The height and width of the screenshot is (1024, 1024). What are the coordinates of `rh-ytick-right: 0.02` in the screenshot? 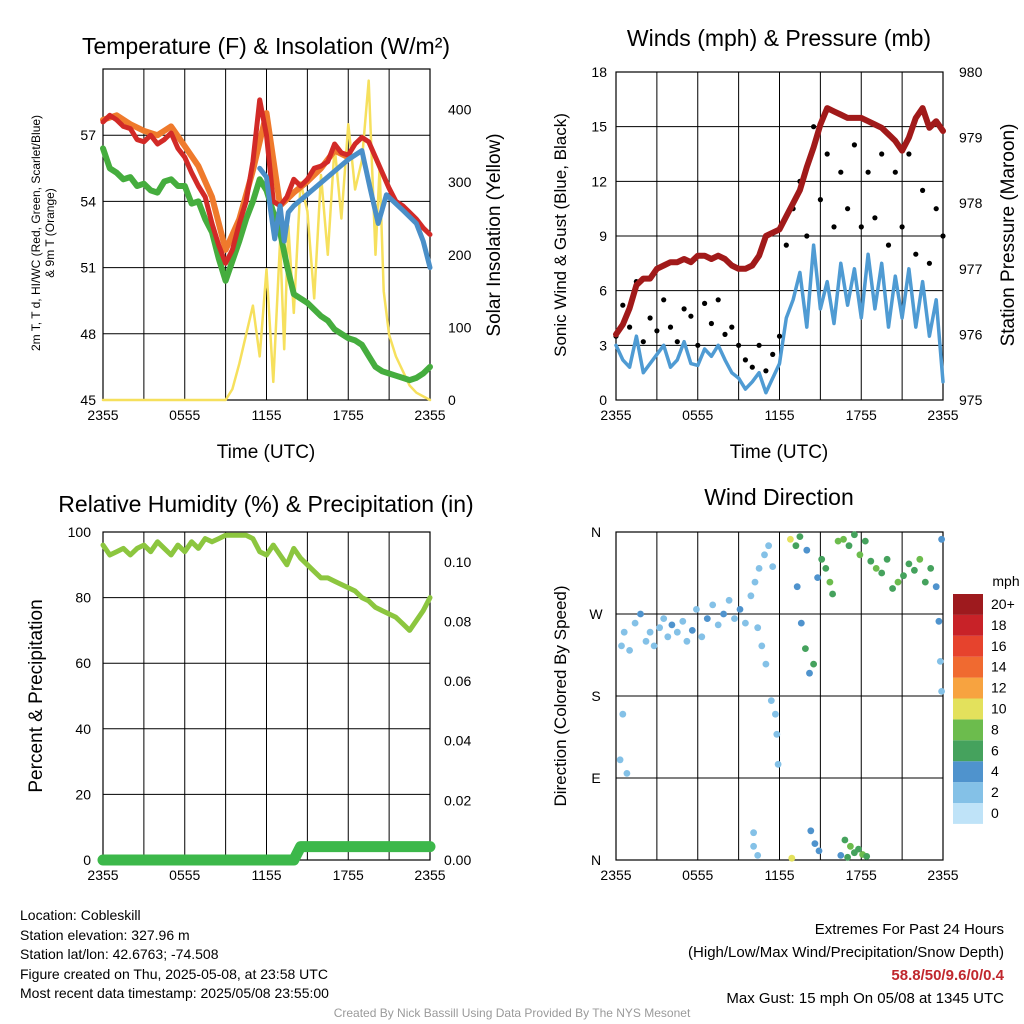 It's located at (457, 800).